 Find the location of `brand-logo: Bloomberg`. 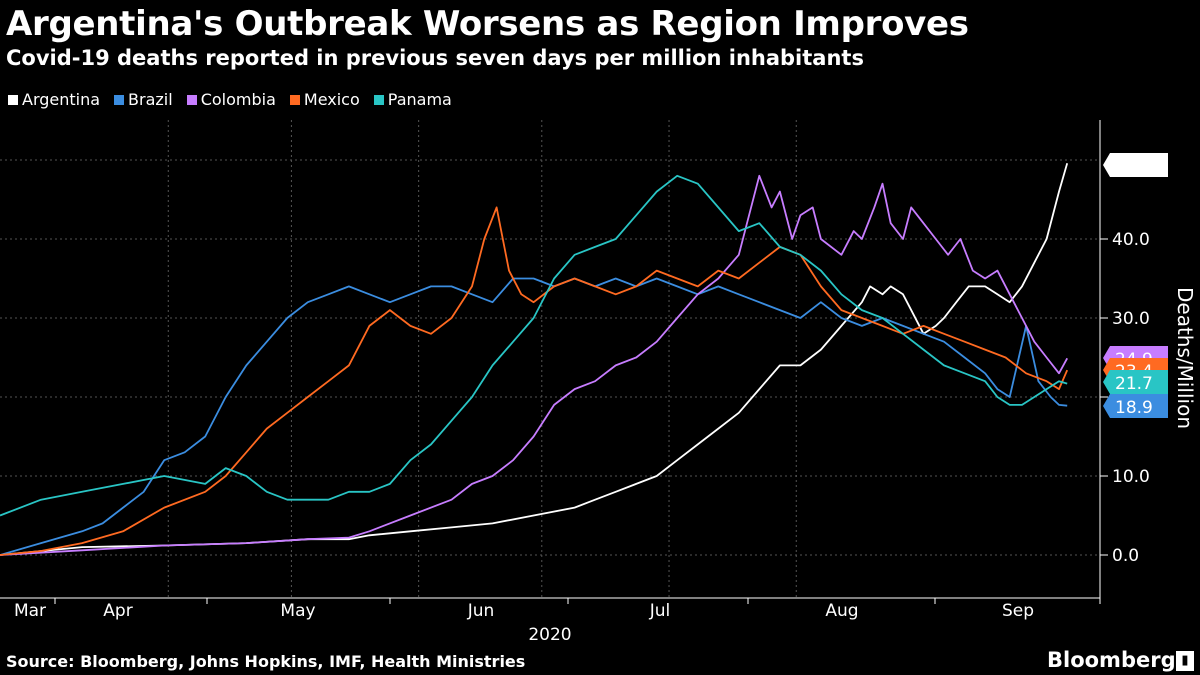

brand-logo: Bloomberg is located at coordinates (1111, 660).